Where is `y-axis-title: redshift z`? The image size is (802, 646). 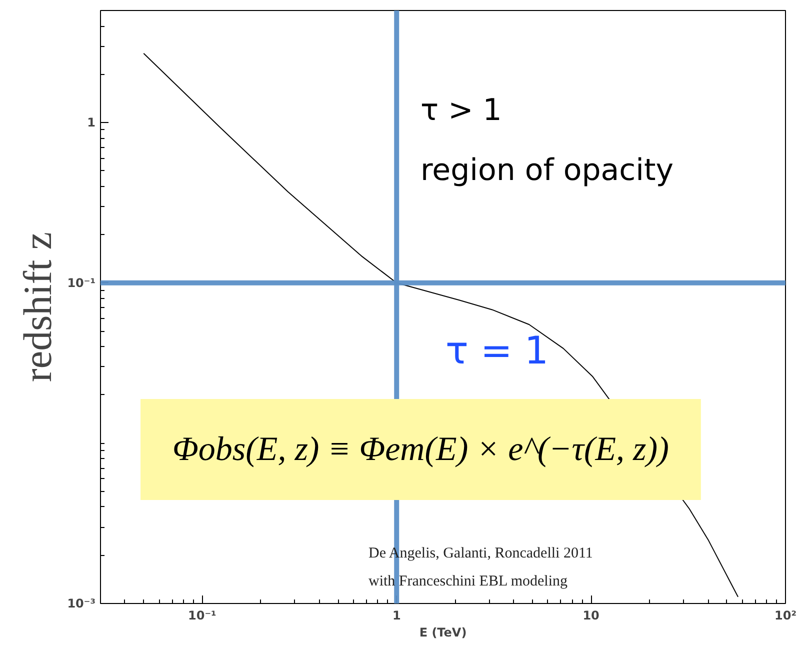 y-axis-title: redshift z is located at coordinates (37, 307).